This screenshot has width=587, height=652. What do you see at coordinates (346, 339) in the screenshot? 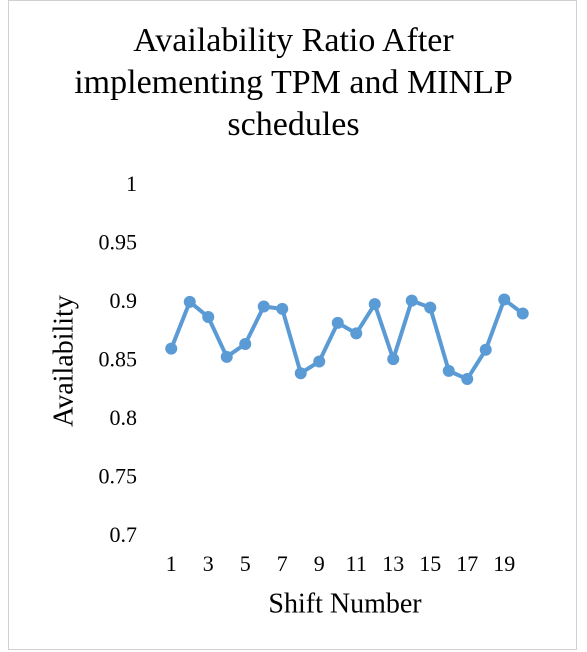
I see `series-line` at bounding box center [346, 339].